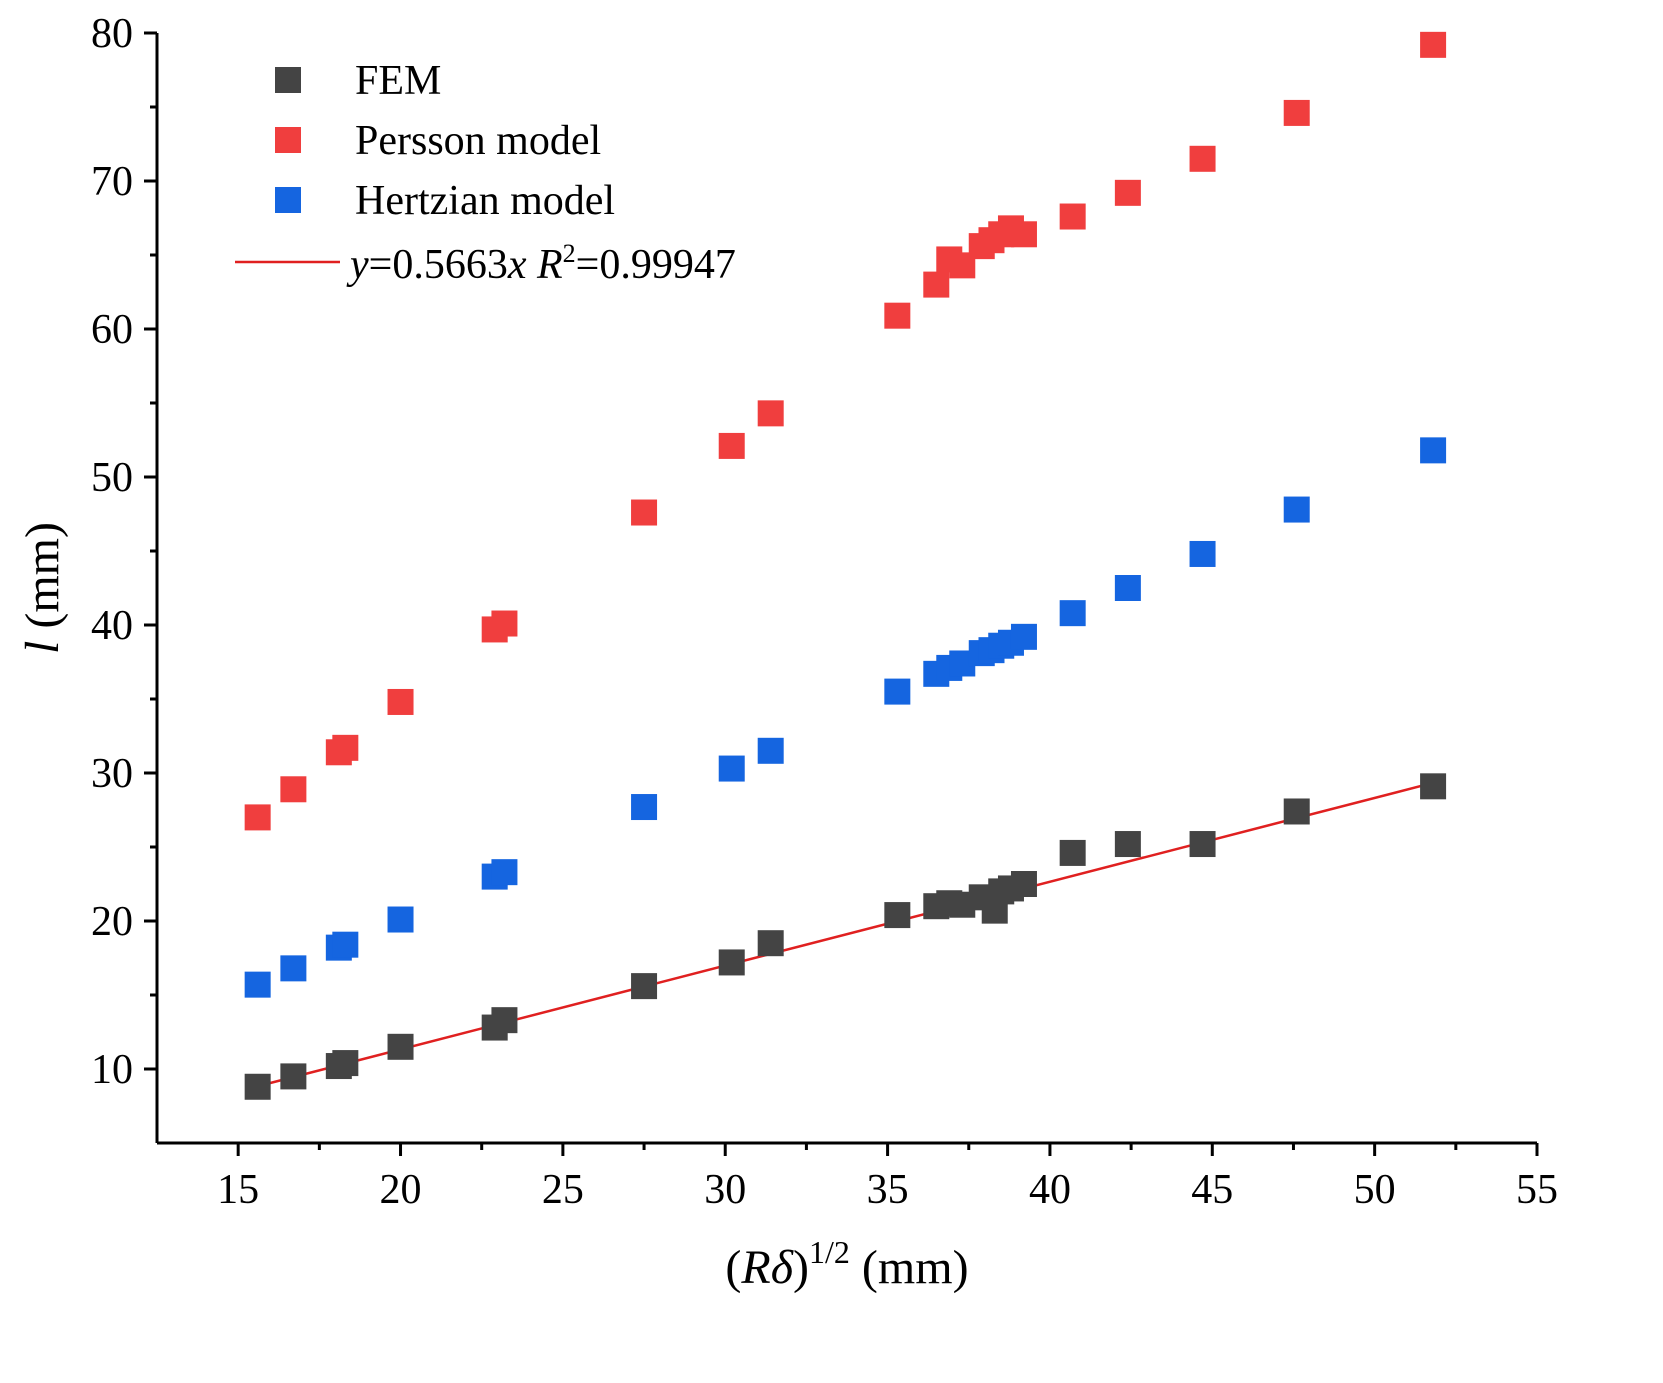  I want to click on y-tick-label-40: 40, so click(112, 626).